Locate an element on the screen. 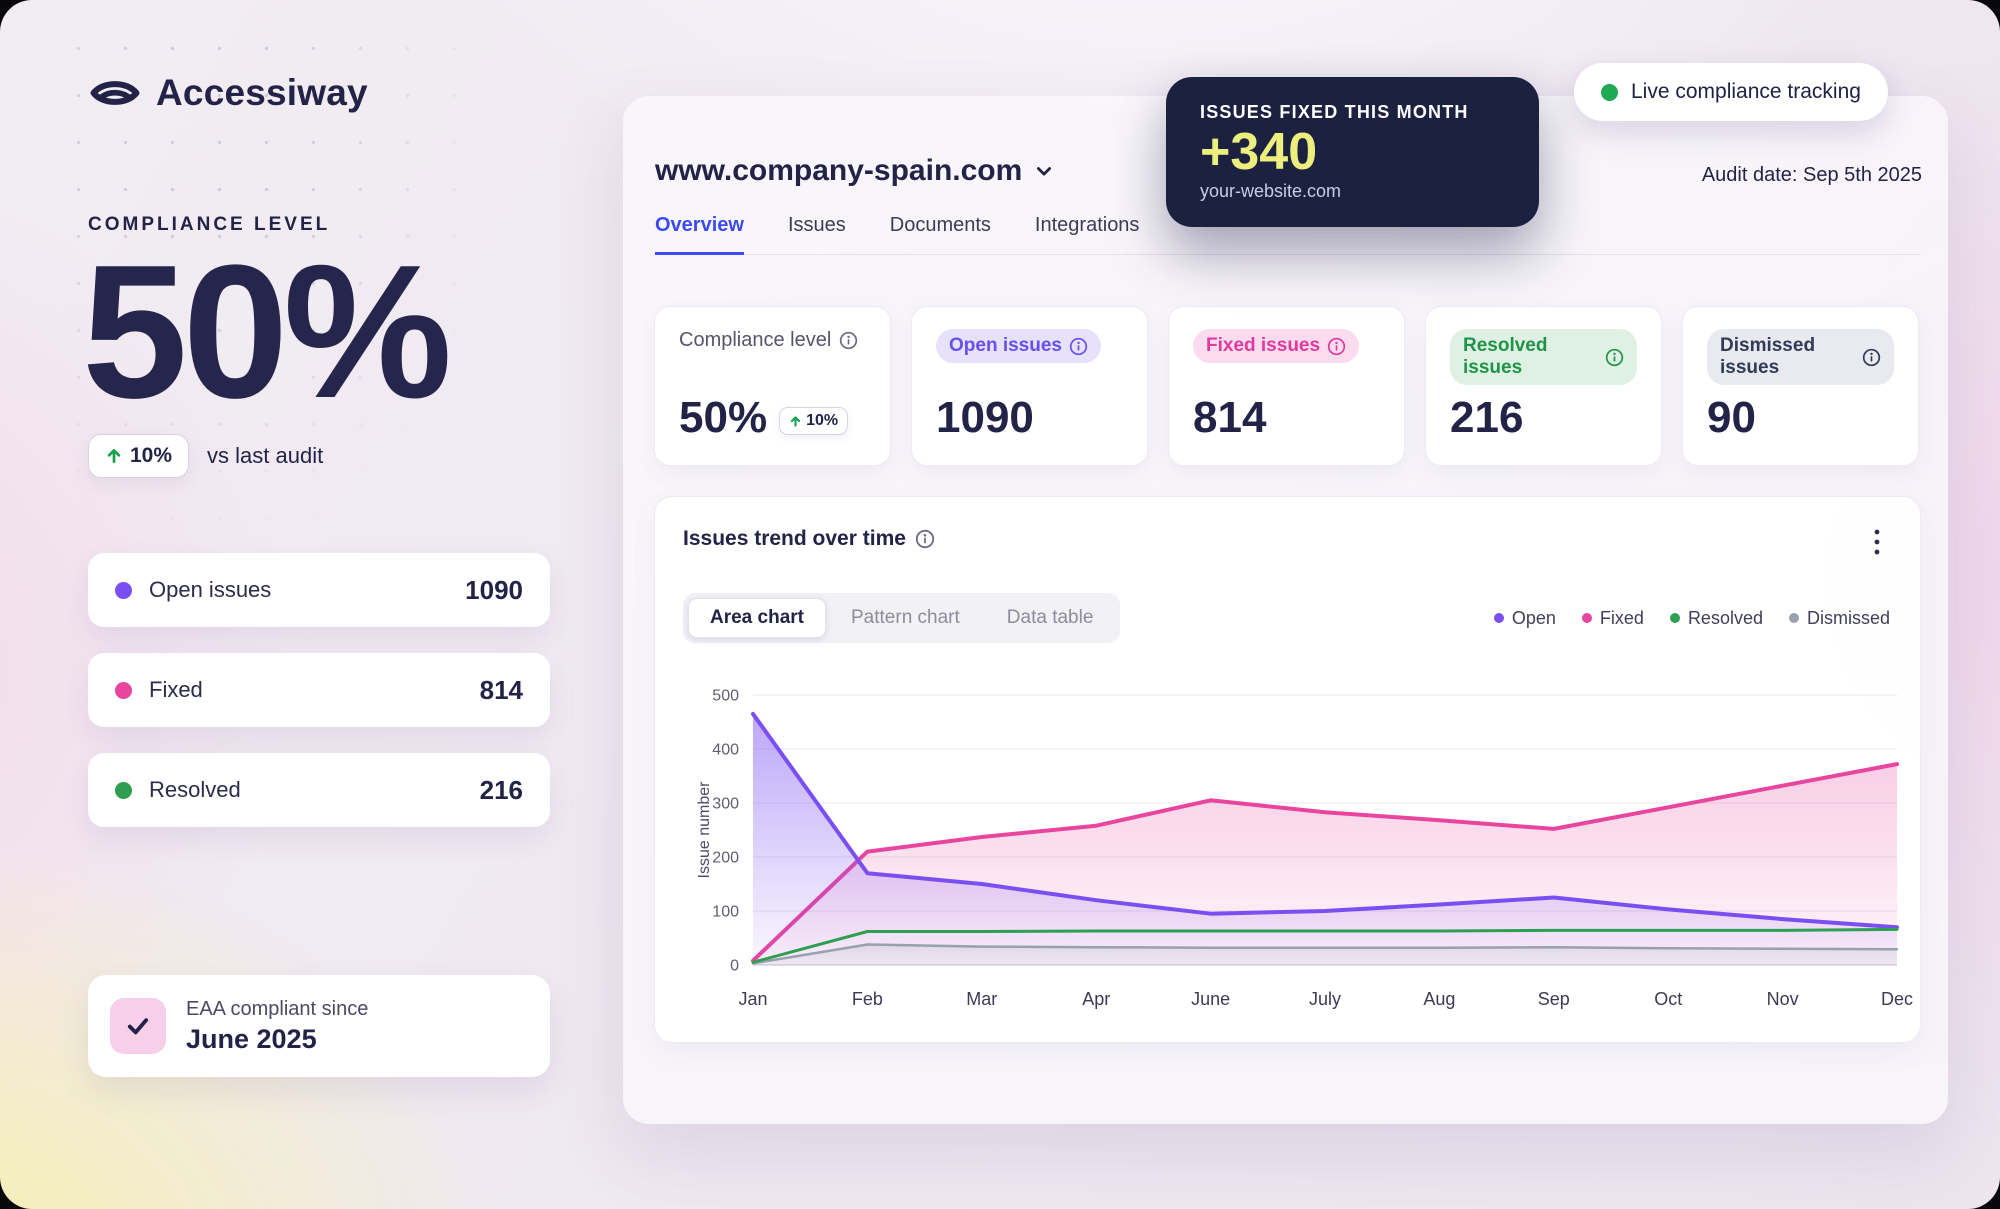 This screenshot has width=2000, height=1209. stat-card-fixed: Fixed issues 814 is located at coordinates (1286, 386).